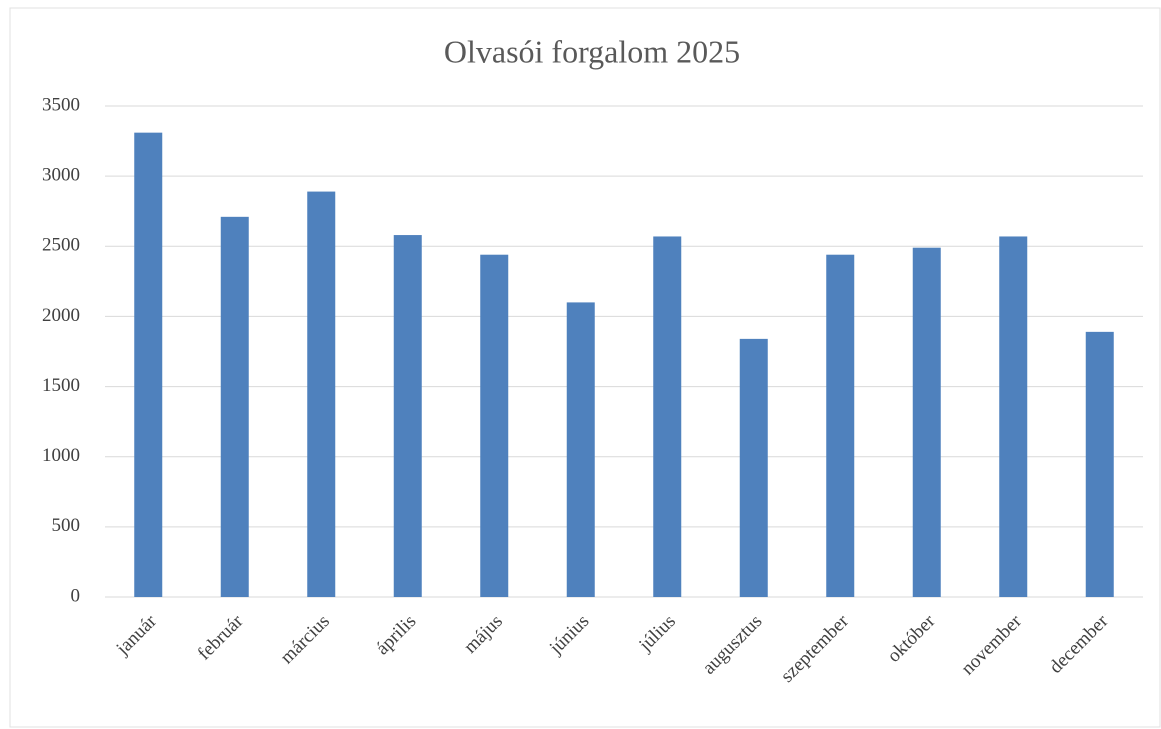 Image resolution: width=1161 pixels, height=729 pixels. I want to click on y-tick-label: 1000, so click(61, 455).